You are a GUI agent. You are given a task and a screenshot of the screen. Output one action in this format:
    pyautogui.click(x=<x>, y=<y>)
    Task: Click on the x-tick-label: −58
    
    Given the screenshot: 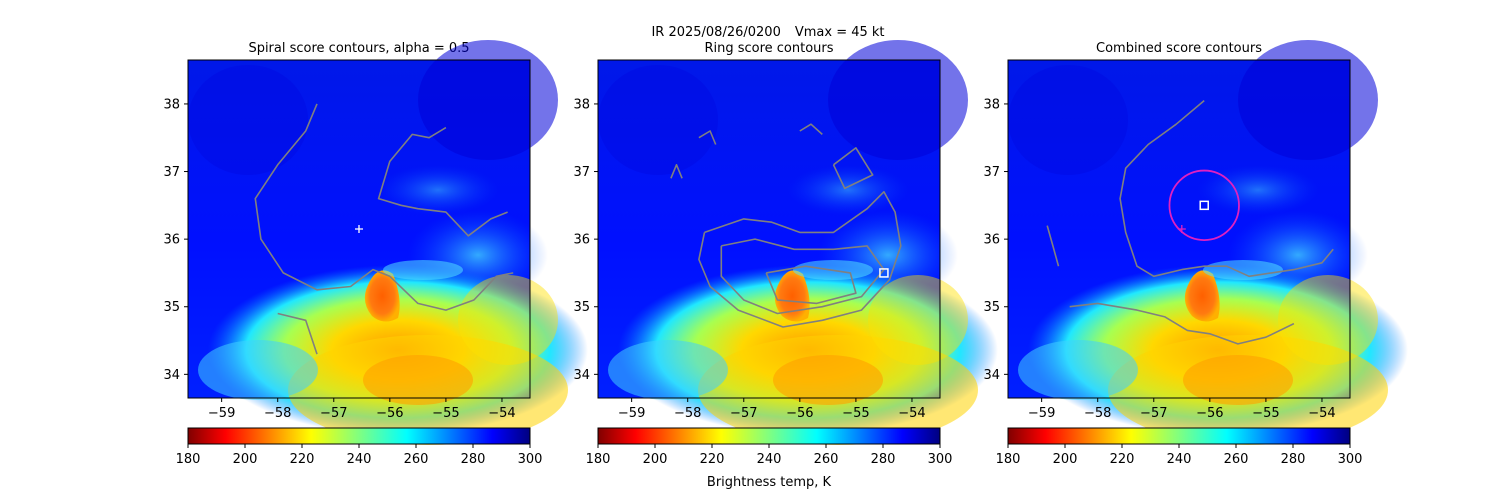 What is the action you would take?
    pyautogui.click(x=277, y=413)
    